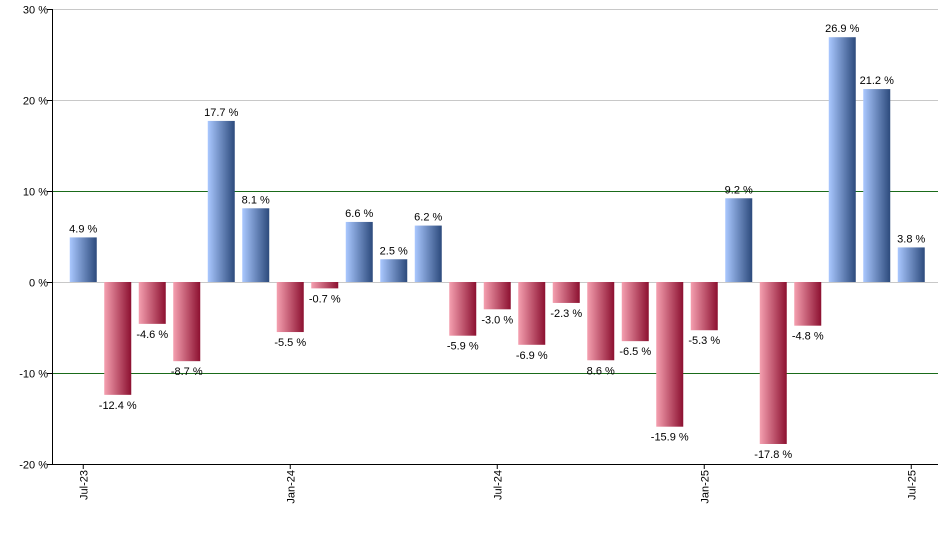 The image size is (940, 555). What do you see at coordinates (912, 485) in the screenshot?
I see `x-tick-label: Jul-25` at bounding box center [912, 485].